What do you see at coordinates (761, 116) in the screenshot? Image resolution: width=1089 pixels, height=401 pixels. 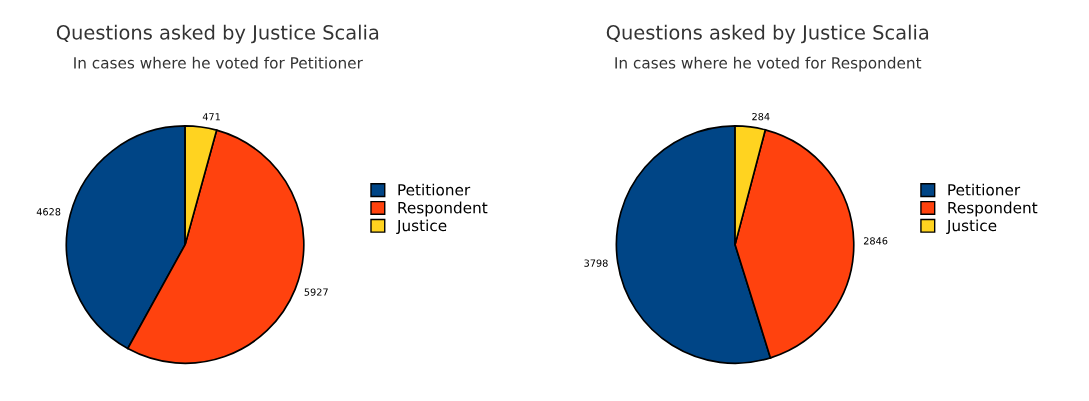 I see `data-label: 284` at bounding box center [761, 116].